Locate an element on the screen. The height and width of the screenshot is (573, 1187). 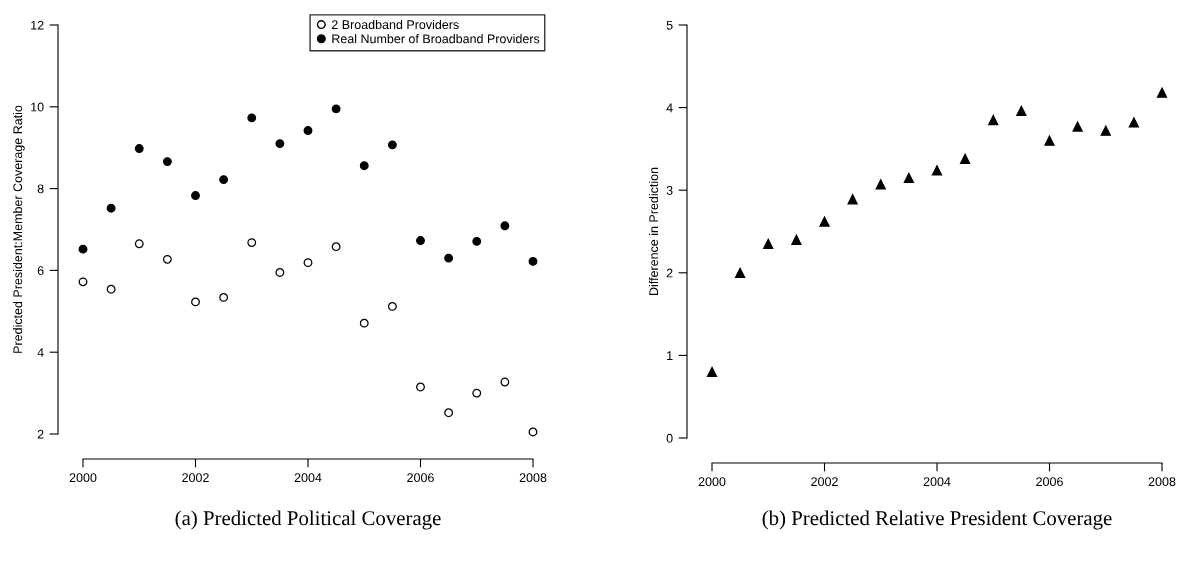
y-tick-label: 3 is located at coordinates (669, 190).